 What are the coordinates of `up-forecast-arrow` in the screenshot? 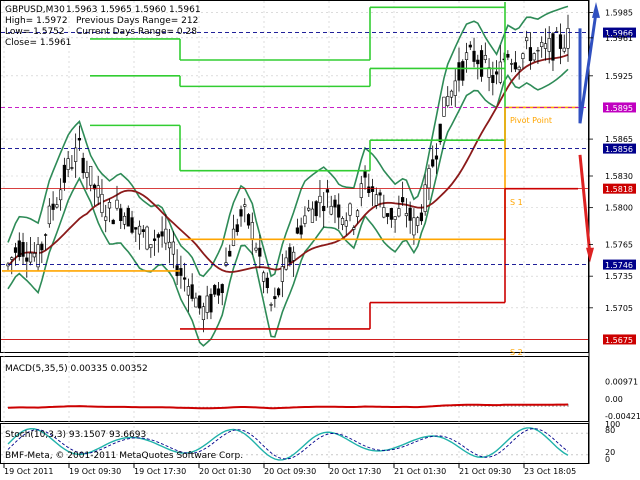 It's located at (588, 68).